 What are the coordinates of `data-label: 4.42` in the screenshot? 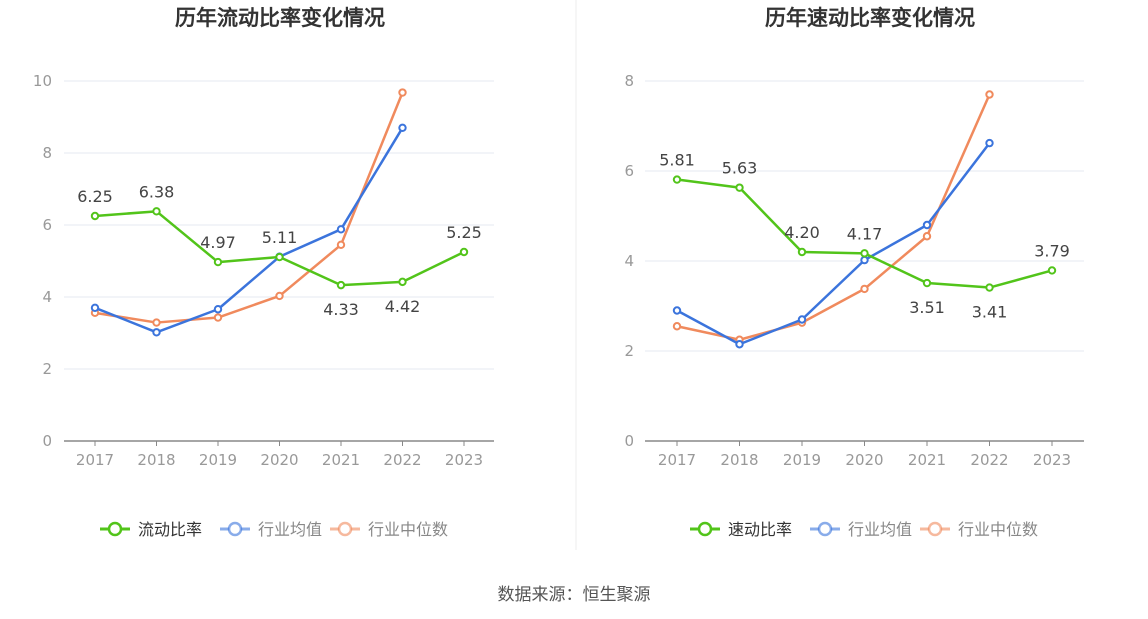 It's located at (403, 306).